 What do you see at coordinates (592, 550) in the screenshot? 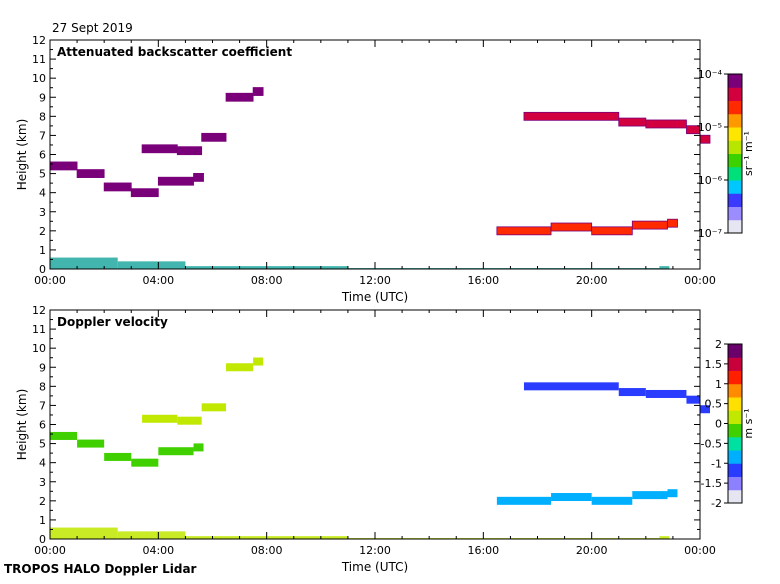
I see `x-tick-label: 20:00` at bounding box center [592, 550].